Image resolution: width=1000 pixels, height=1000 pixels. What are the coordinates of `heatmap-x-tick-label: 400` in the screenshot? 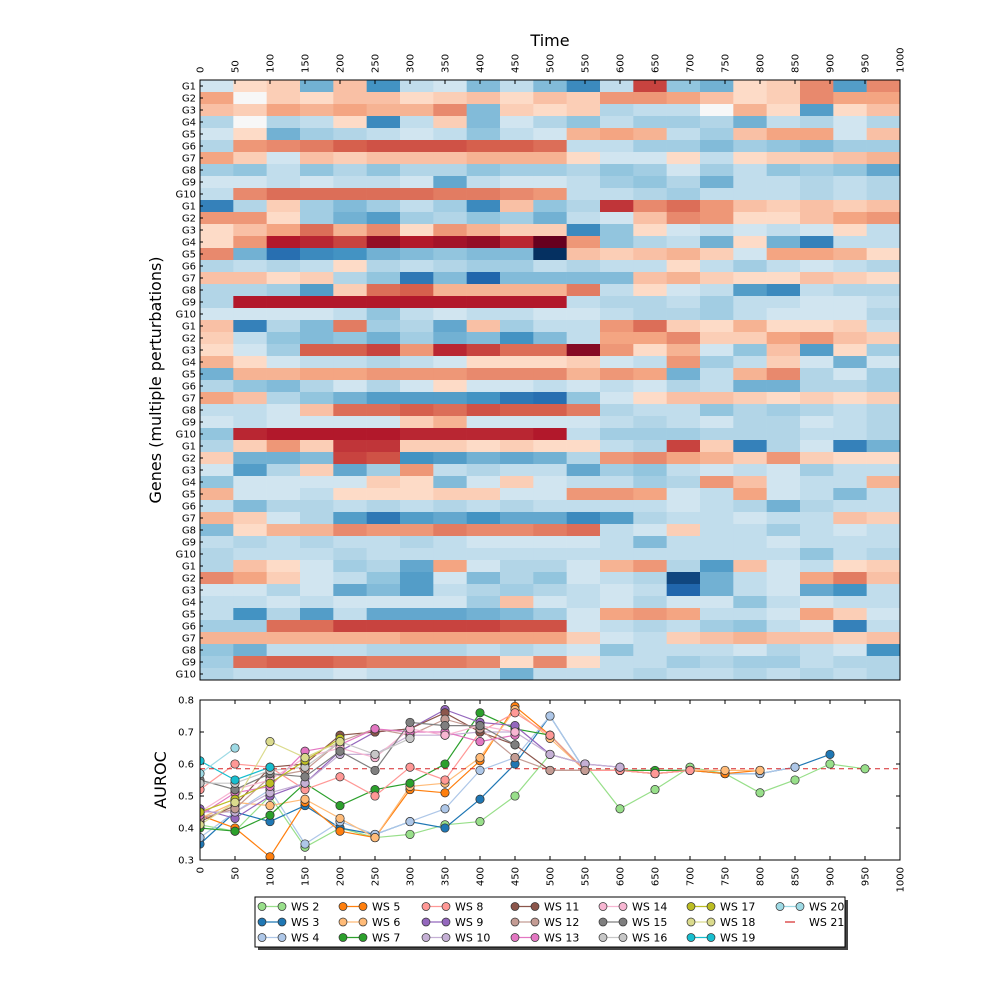 It's located at (481, 63).